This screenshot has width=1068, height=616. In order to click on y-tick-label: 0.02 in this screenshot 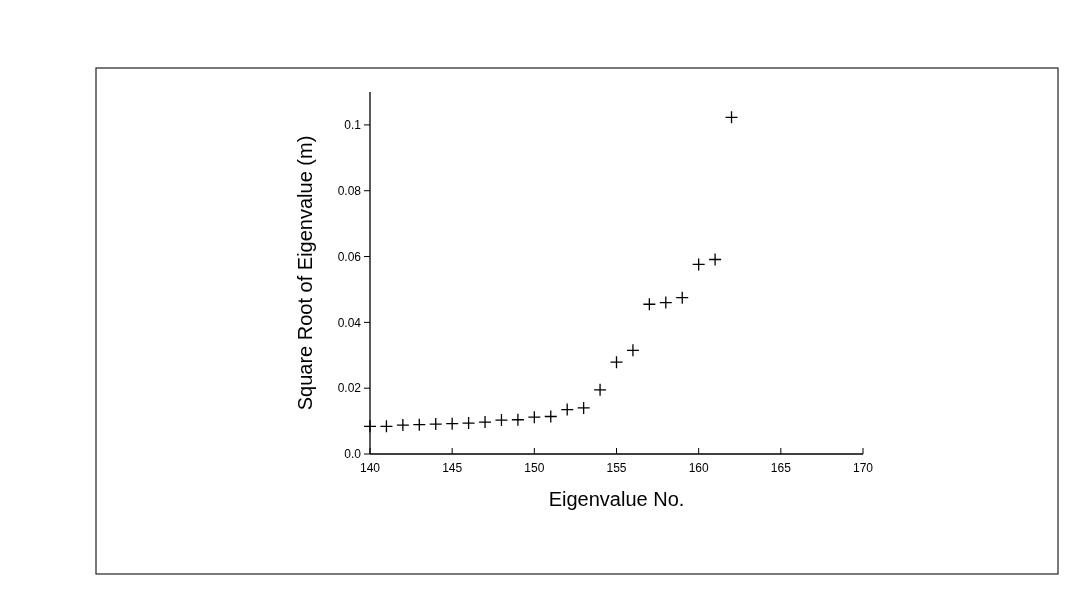, I will do `click(349, 388)`.